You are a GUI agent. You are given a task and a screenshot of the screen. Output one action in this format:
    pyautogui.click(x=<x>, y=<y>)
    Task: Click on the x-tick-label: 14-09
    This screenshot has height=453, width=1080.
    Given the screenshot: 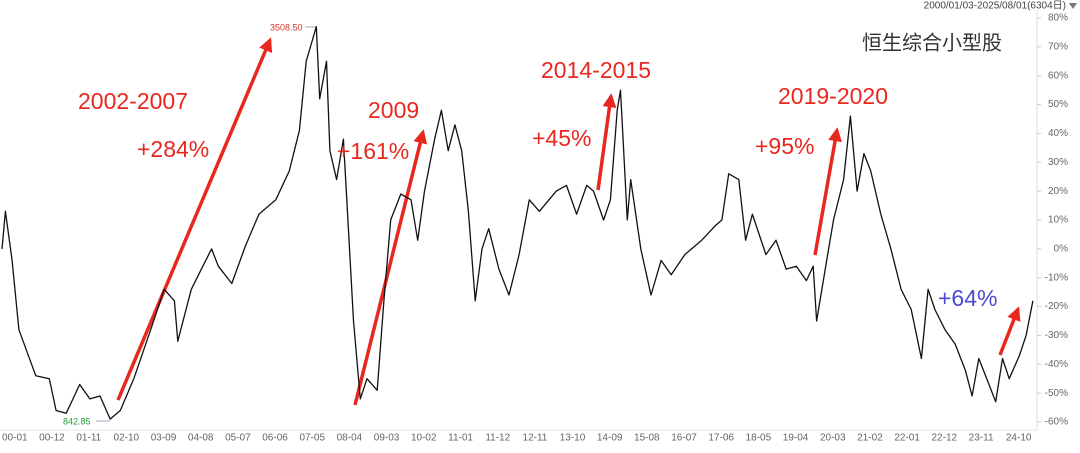 What is the action you would take?
    pyautogui.click(x=610, y=438)
    